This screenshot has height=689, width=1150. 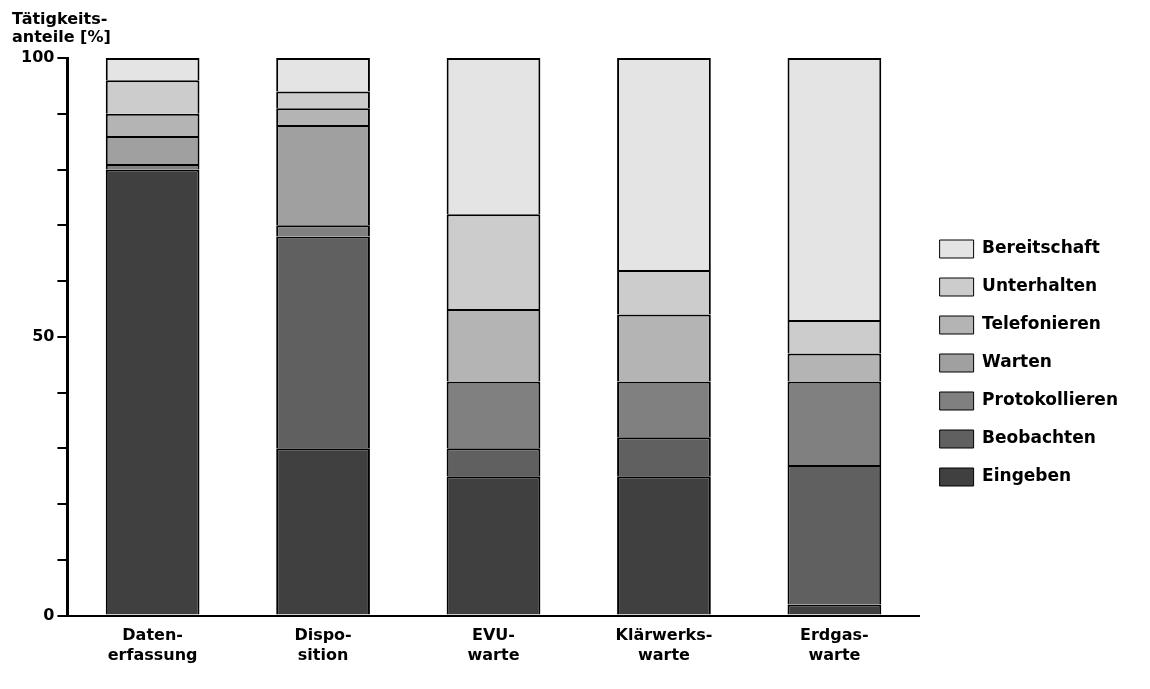 I want to click on legend-label: Unterhalten, so click(x=1040, y=285).